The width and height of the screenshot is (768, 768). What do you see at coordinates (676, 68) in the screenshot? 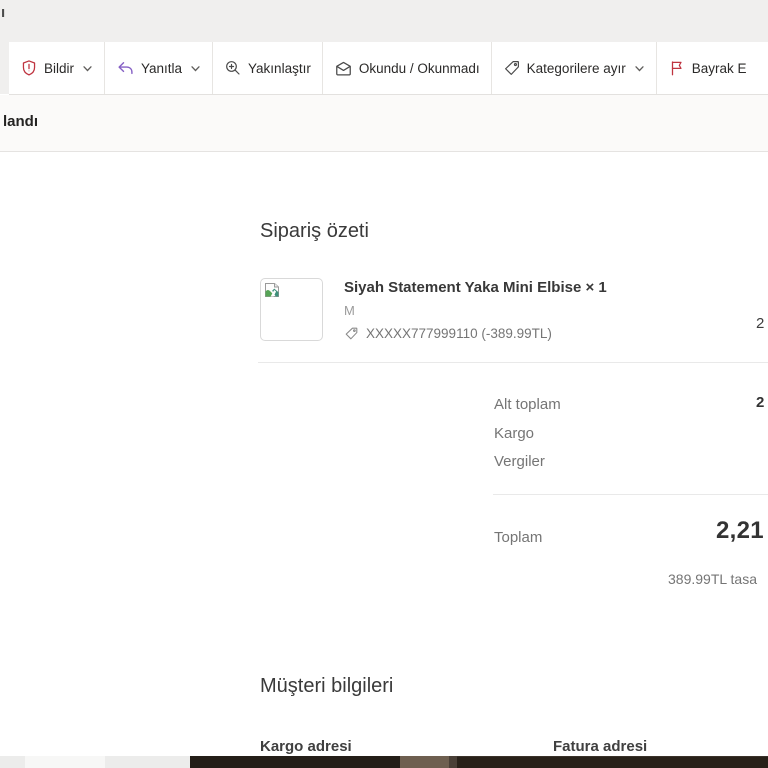
I see `flag-icon` at bounding box center [676, 68].